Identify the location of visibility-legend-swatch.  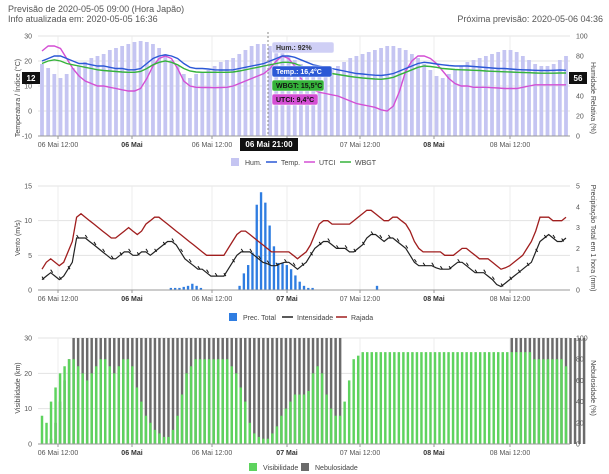
(253, 467).